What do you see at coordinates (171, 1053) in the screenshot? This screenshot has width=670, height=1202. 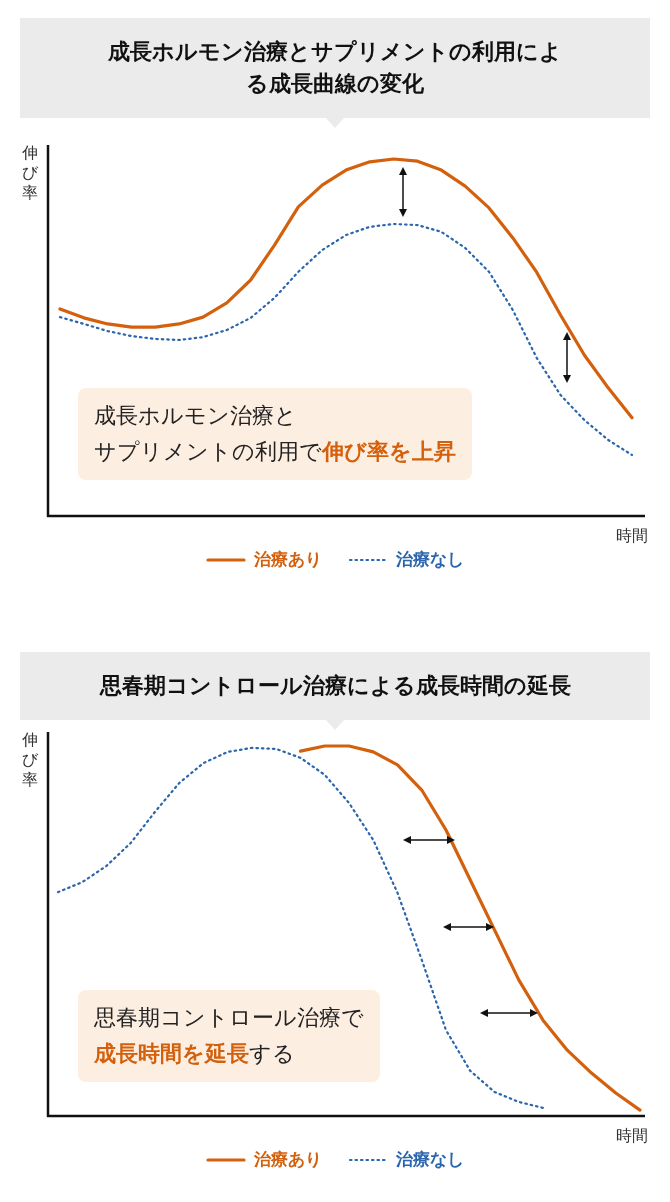 I see `annotation: 成長時間を延長` at bounding box center [171, 1053].